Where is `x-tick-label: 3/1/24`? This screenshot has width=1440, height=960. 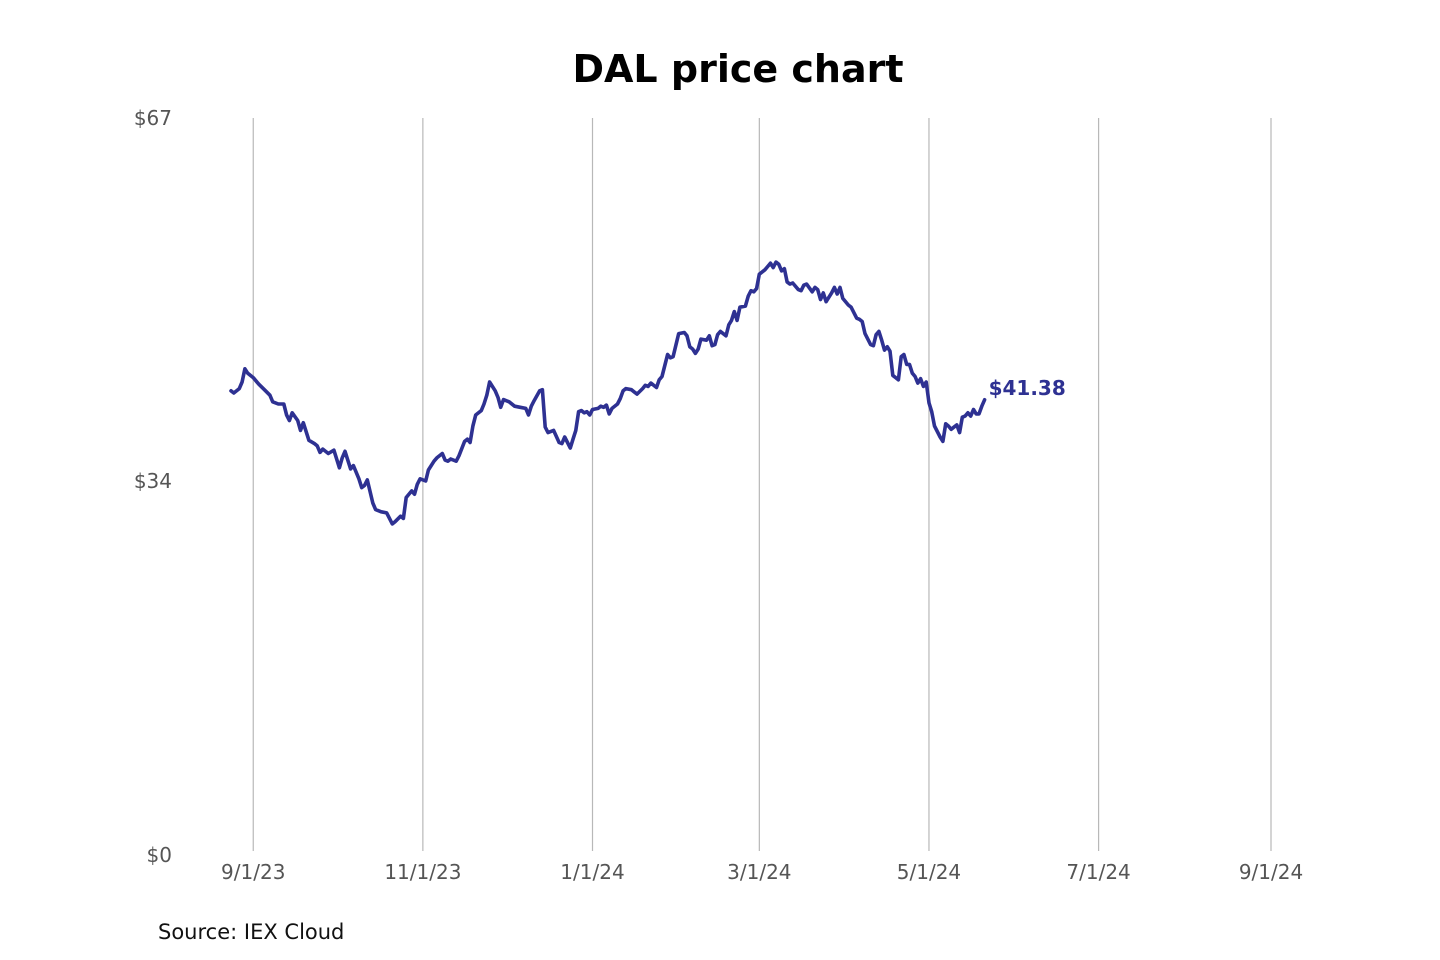 x-tick-label: 3/1/24 is located at coordinates (759, 872).